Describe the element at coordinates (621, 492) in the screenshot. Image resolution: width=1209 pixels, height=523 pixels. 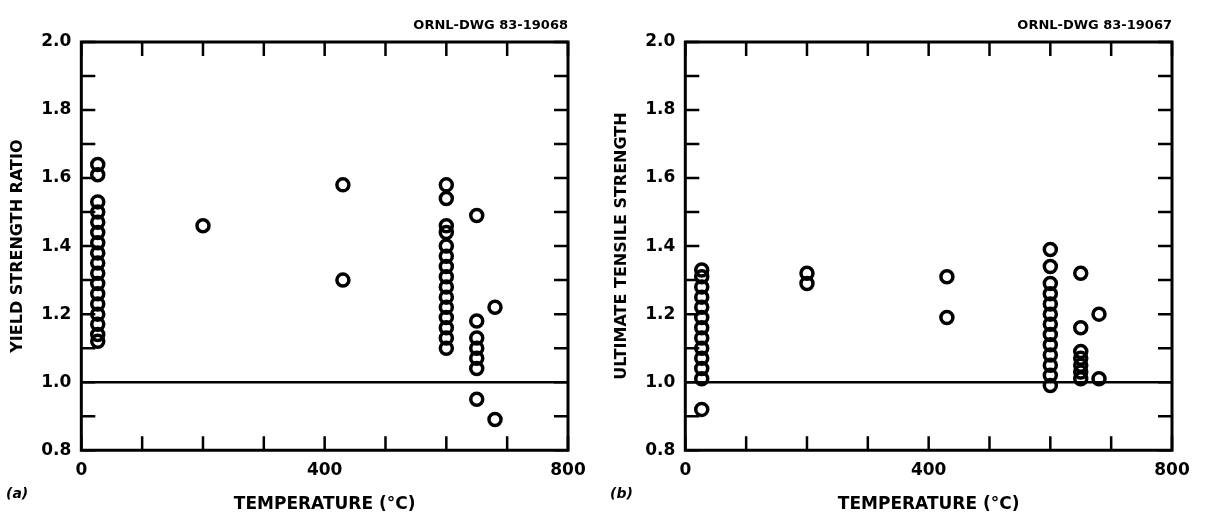
I see `text: (b)` at that location.